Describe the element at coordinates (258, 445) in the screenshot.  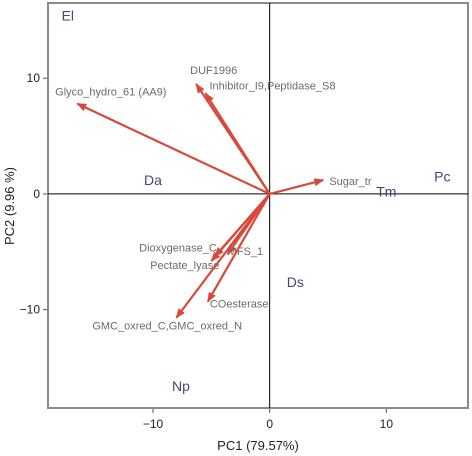
I see `x-axis-title: PC1 (79.57%)` at that location.